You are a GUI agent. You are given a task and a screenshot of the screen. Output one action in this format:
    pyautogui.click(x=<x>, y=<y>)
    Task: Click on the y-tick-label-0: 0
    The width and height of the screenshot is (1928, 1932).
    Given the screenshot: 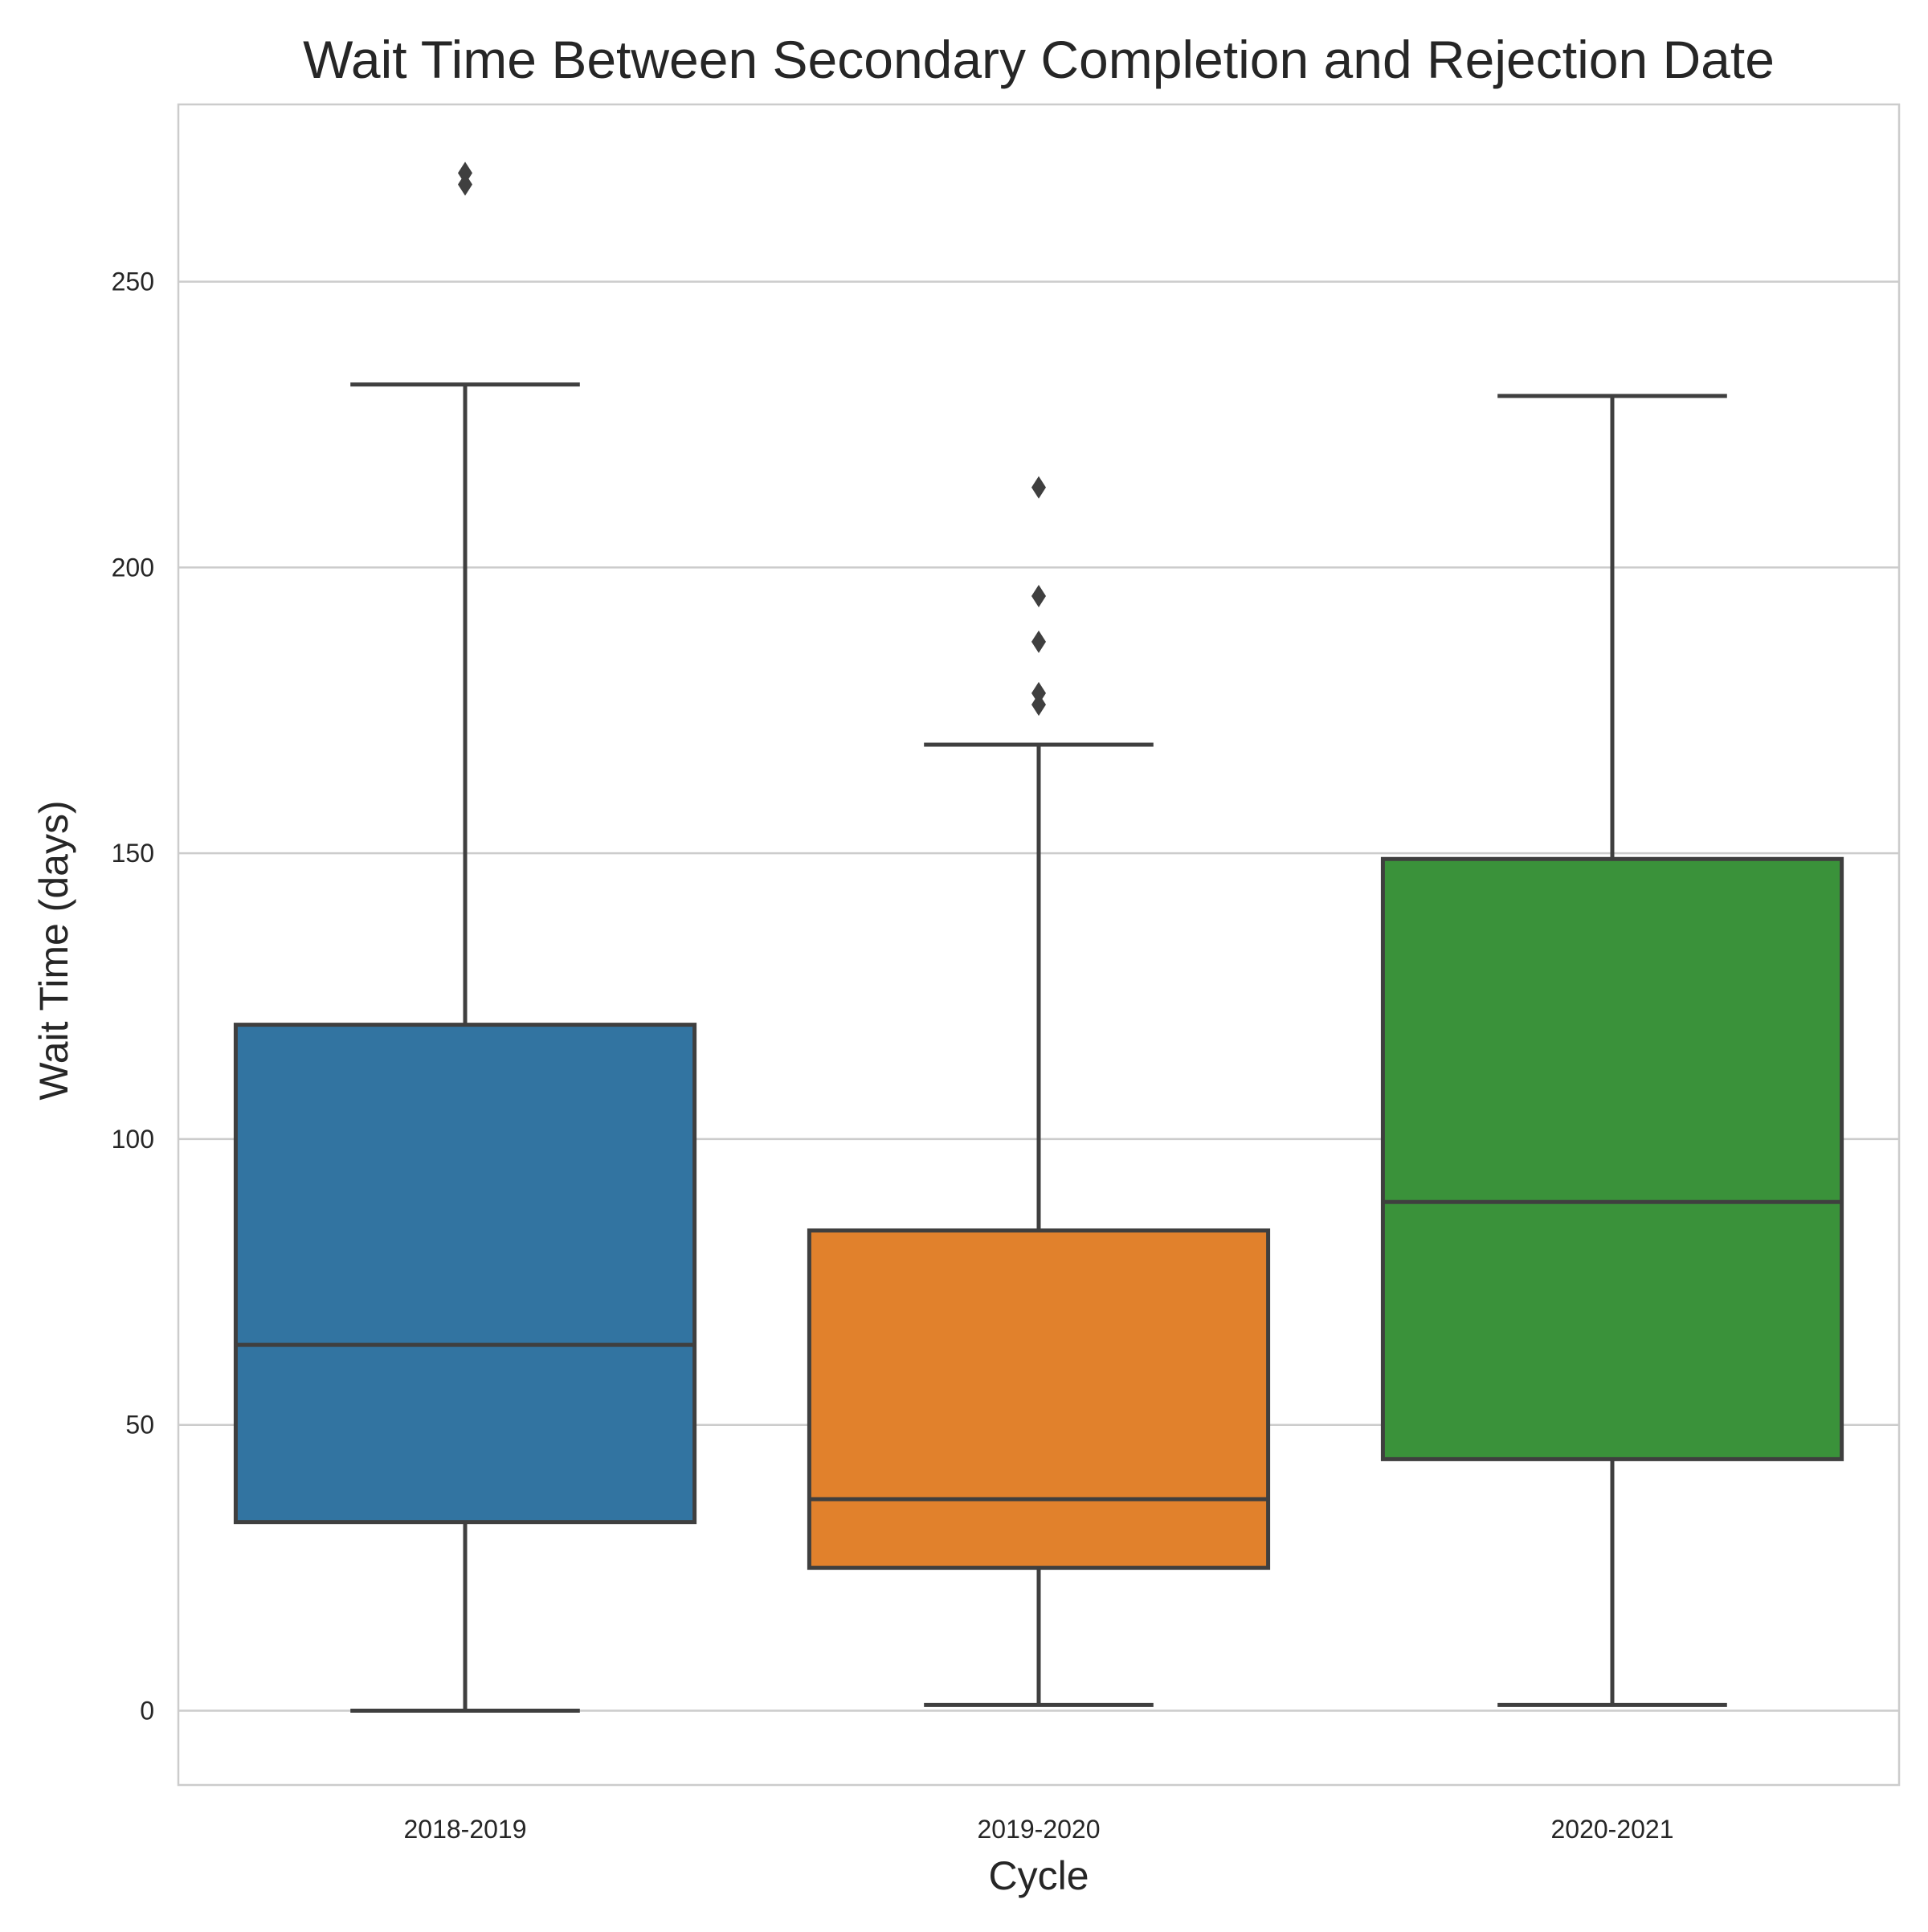 What is the action you would take?
    pyautogui.click(x=147, y=1710)
    